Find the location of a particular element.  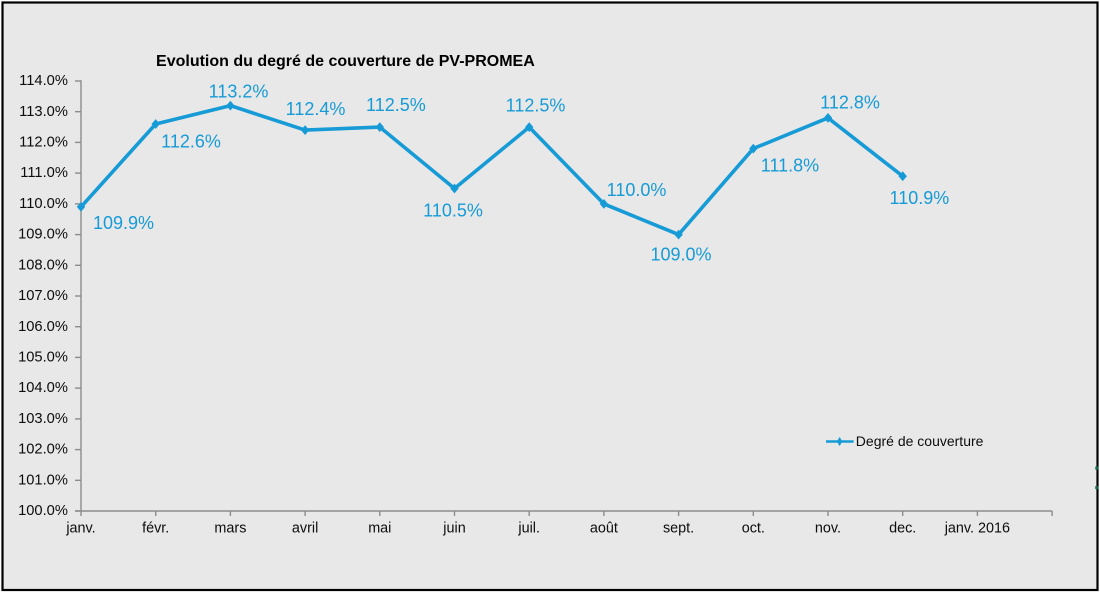

svg-text: janv. is located at coordinates (80, 528).